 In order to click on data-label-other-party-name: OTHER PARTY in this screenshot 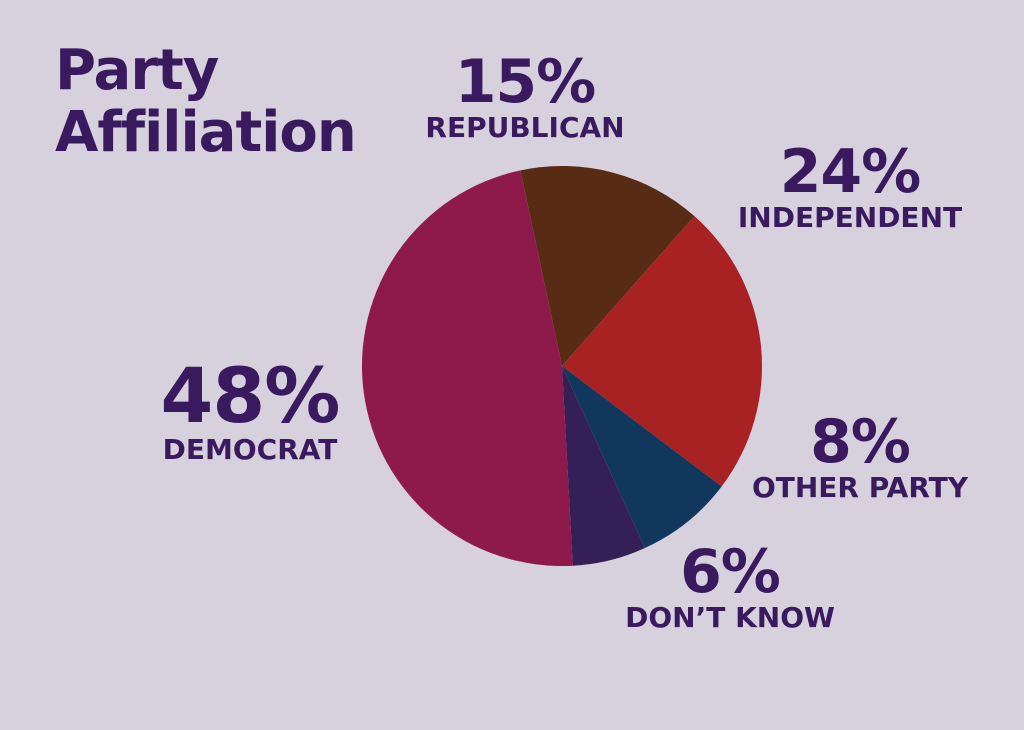, I will do `click(860, 487)`.